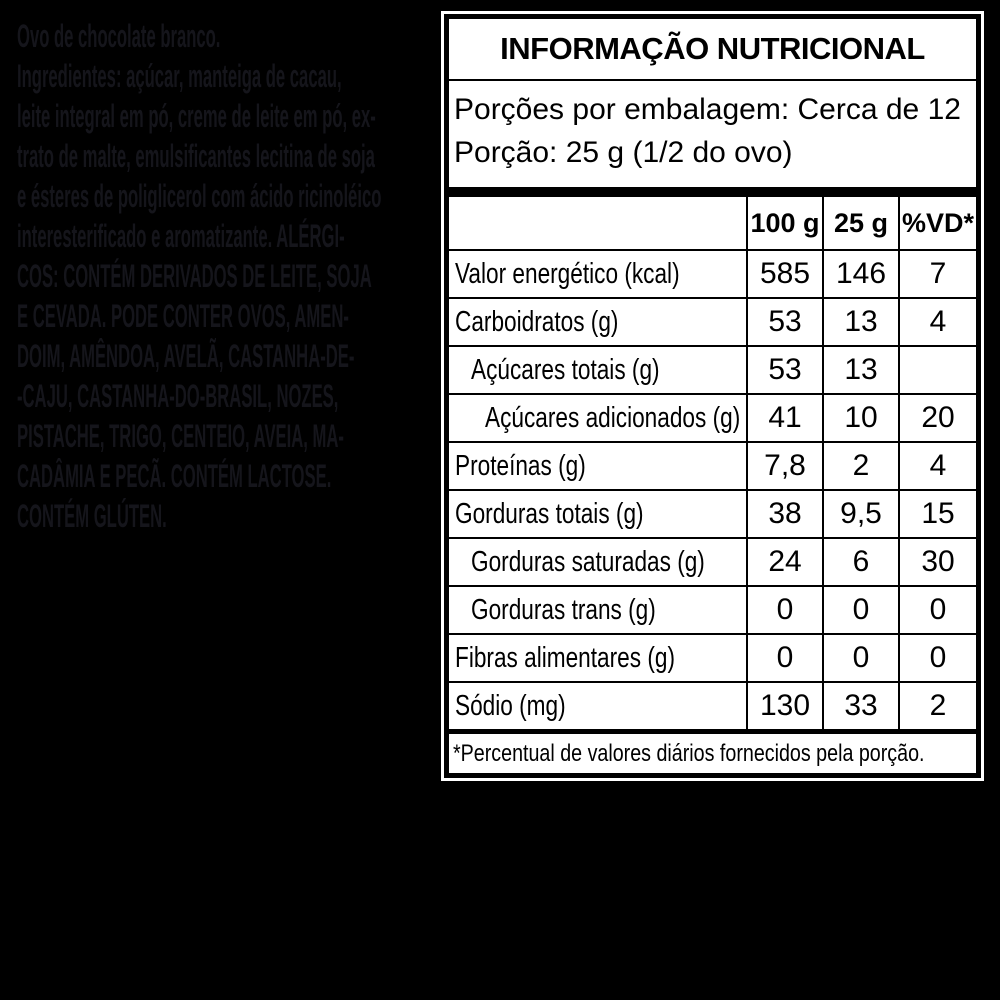  I want to click on row-label-text: Proteínas (g), so click(520, 465).